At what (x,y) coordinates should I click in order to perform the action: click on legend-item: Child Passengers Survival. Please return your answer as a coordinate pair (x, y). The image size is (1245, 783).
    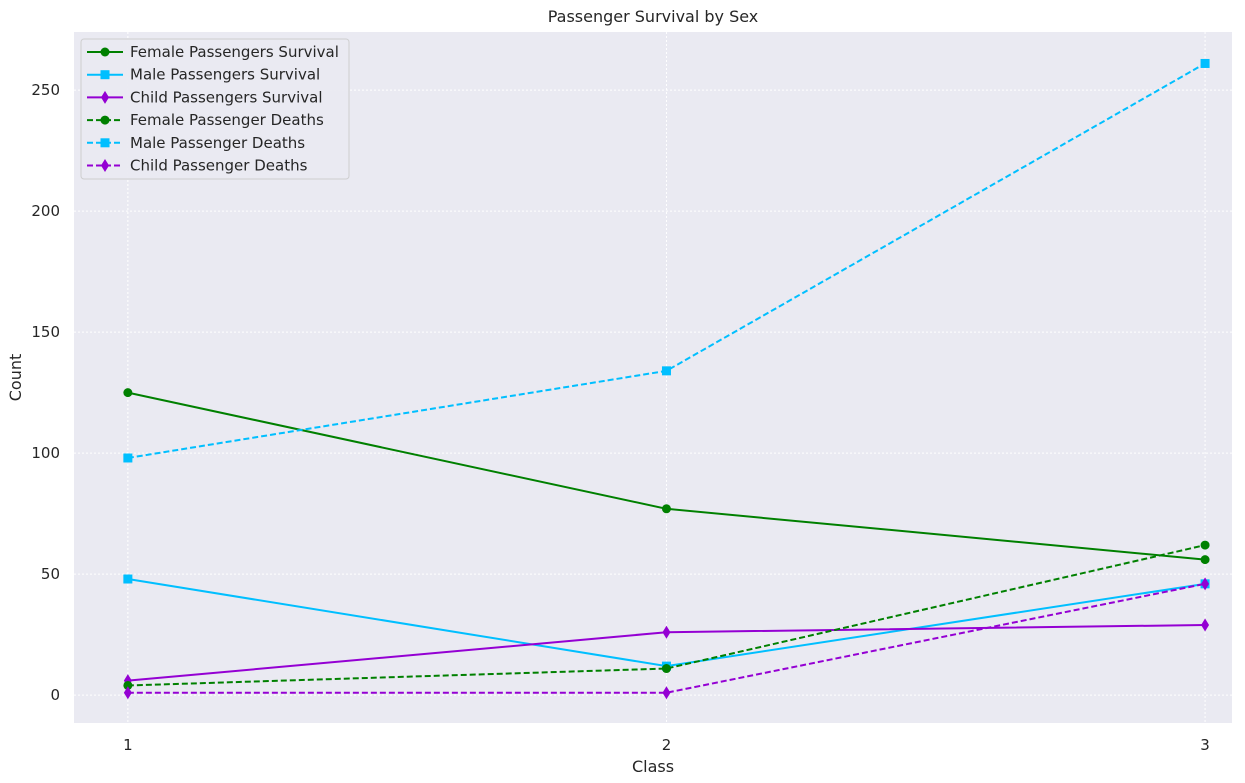
    Looking at the image, I should click on (205, 97).